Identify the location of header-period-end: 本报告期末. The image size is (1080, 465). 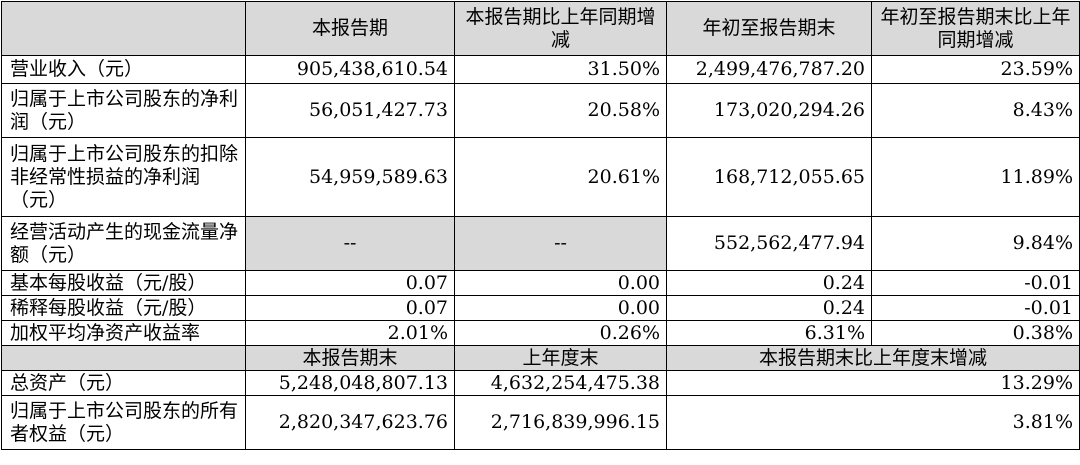
(350, 358).